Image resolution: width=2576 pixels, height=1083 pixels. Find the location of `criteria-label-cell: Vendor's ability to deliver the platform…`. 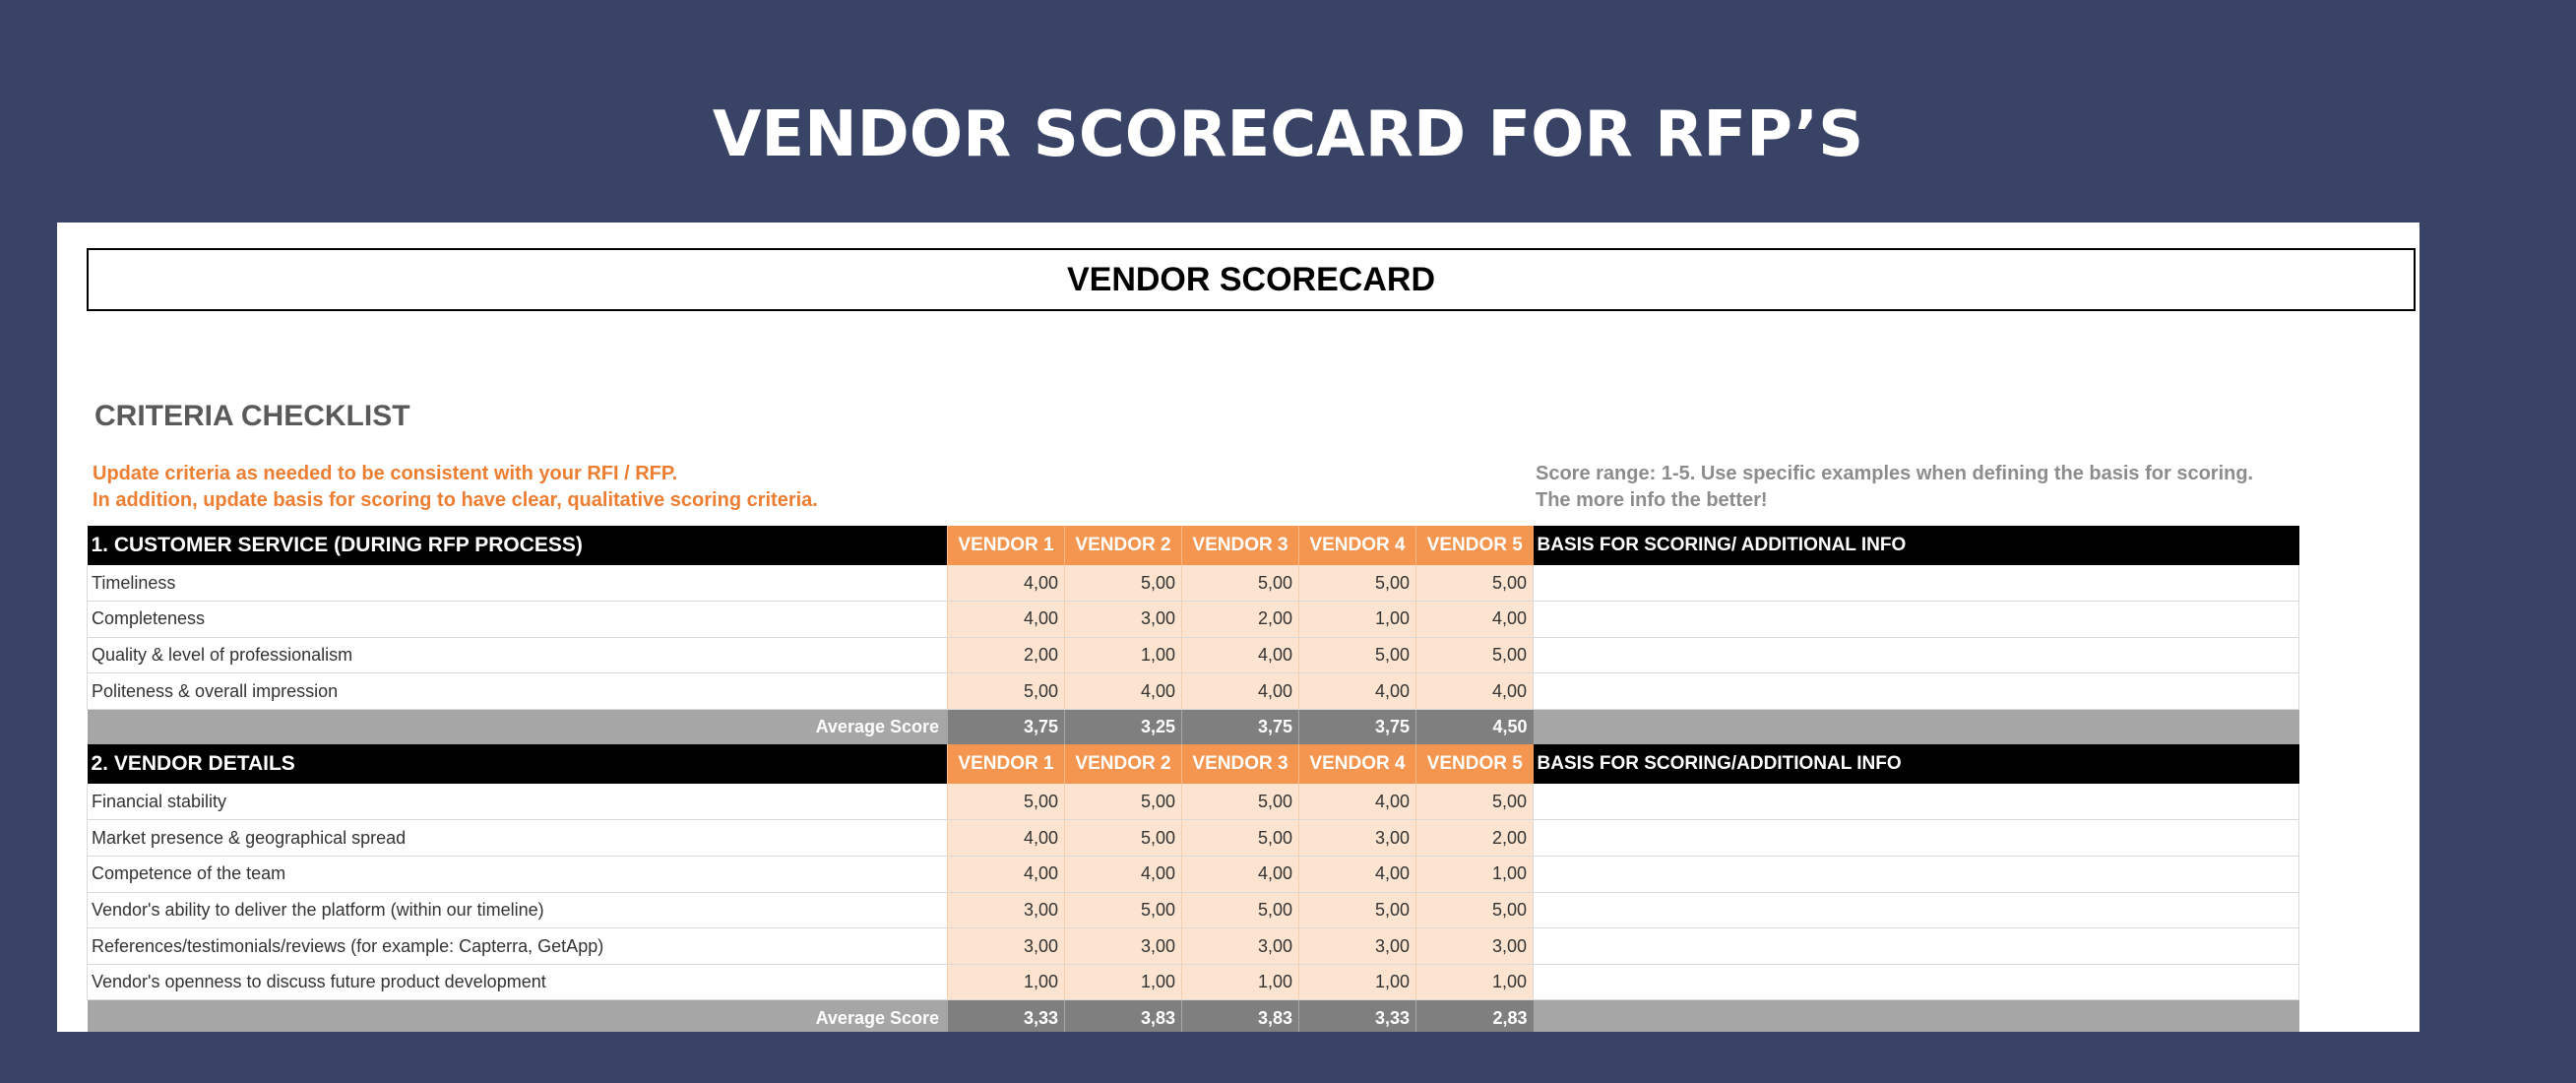

criteria-label-cell: Vendor's ability to deliver the platform… is located at coordinates (517, 910).